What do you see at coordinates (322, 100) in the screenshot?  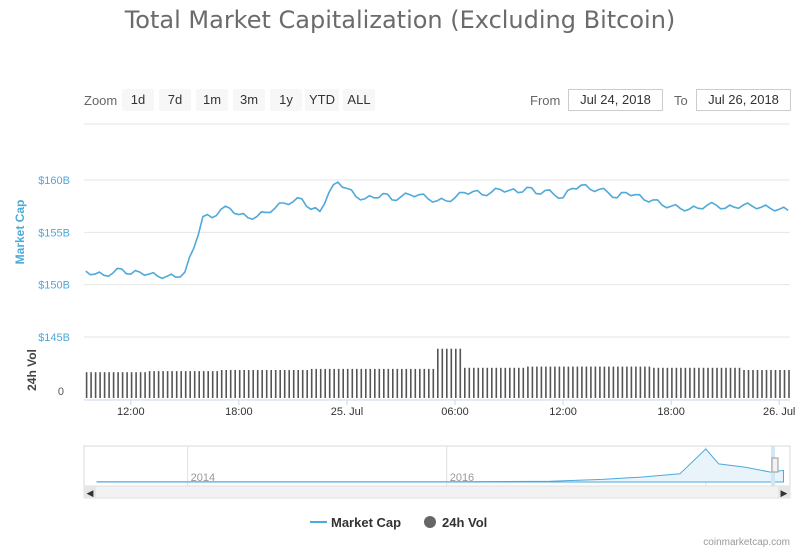 I see `zoom-ytd-button: YTD` at bounding box center [322, 100].